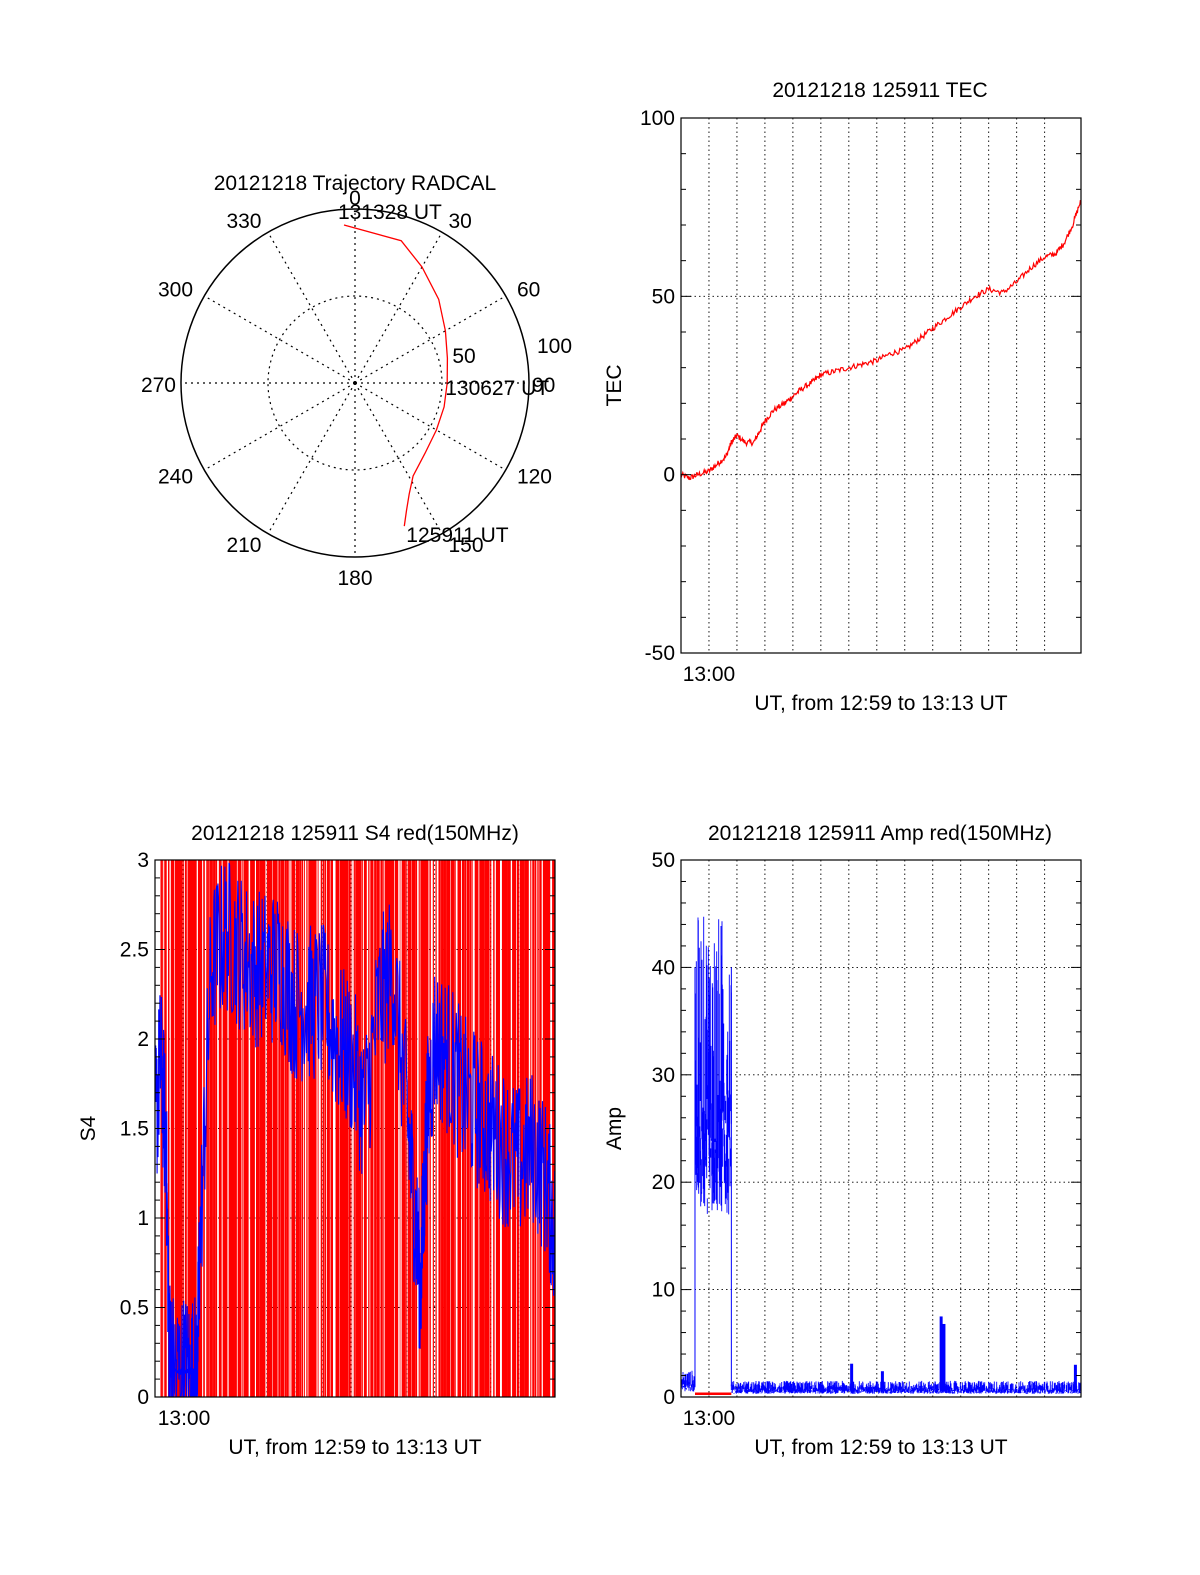 The width and height of the screenshot is (1200, 1575). I want to click on polar-grid, so click(355, 383).